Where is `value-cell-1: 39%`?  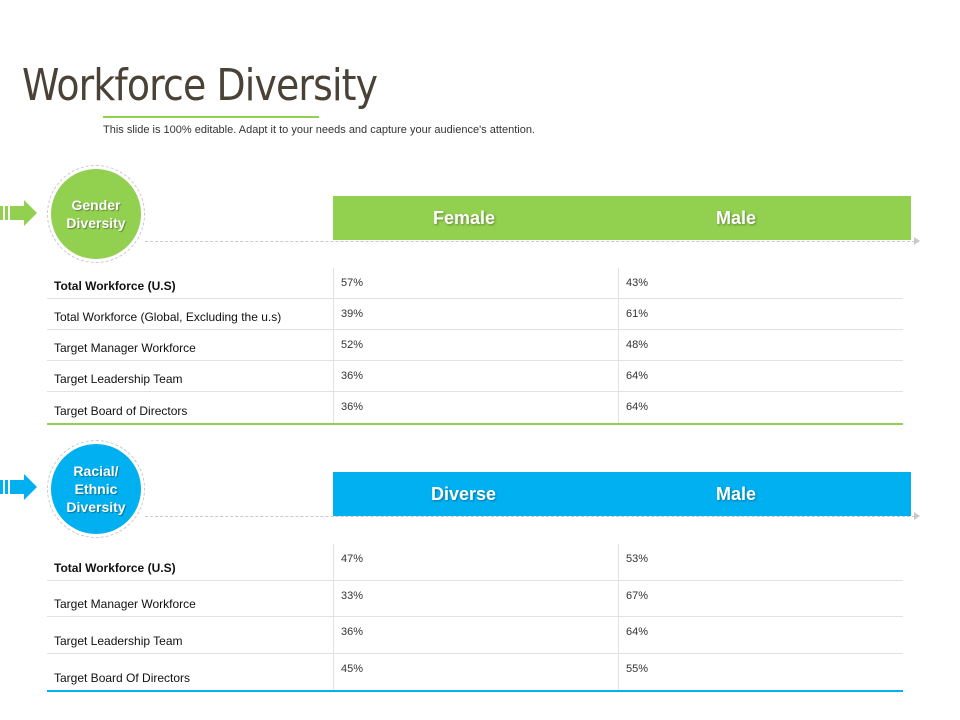 value-cell-1: 39% is located at coordinates (475, 314).